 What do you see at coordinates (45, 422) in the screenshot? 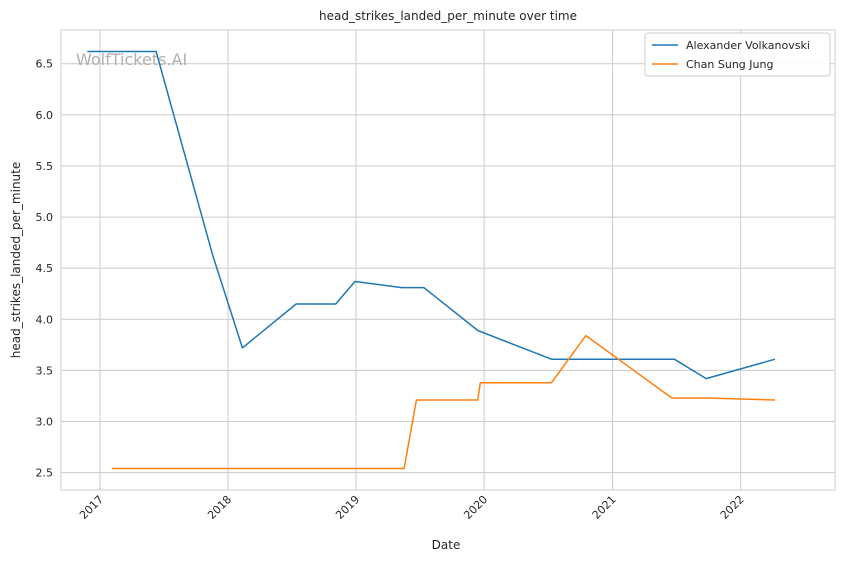
I see `y-tick-label: 3.0` at bounding box center [45, 422].